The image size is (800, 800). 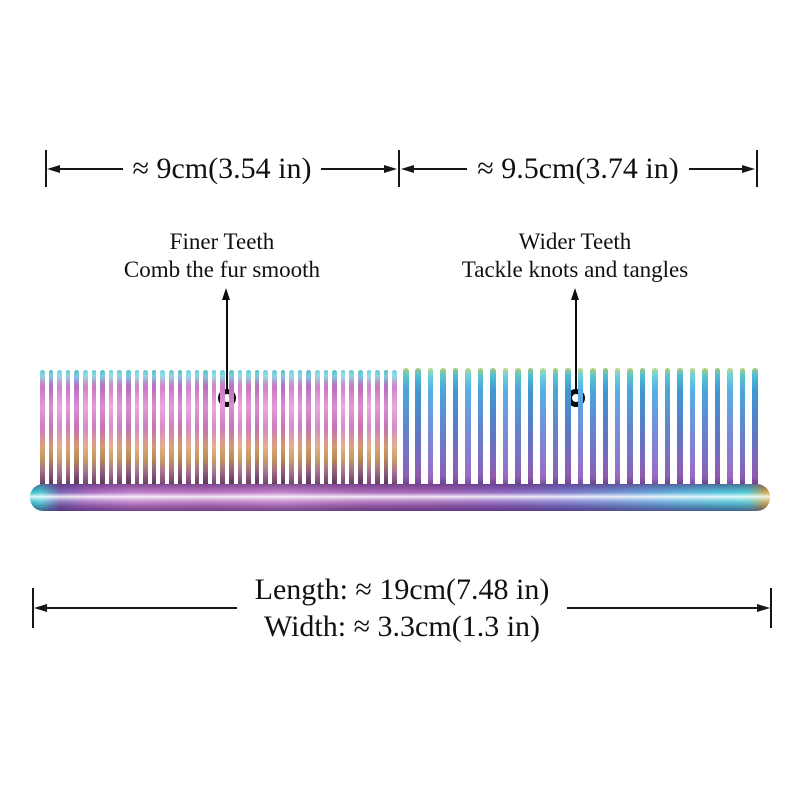 What do you see at coordinates (222, 256) in the screenshot?
I see `finer-teeth-label: Finer Teeth Comb the fur smooth` at bounding box center [222, 256].